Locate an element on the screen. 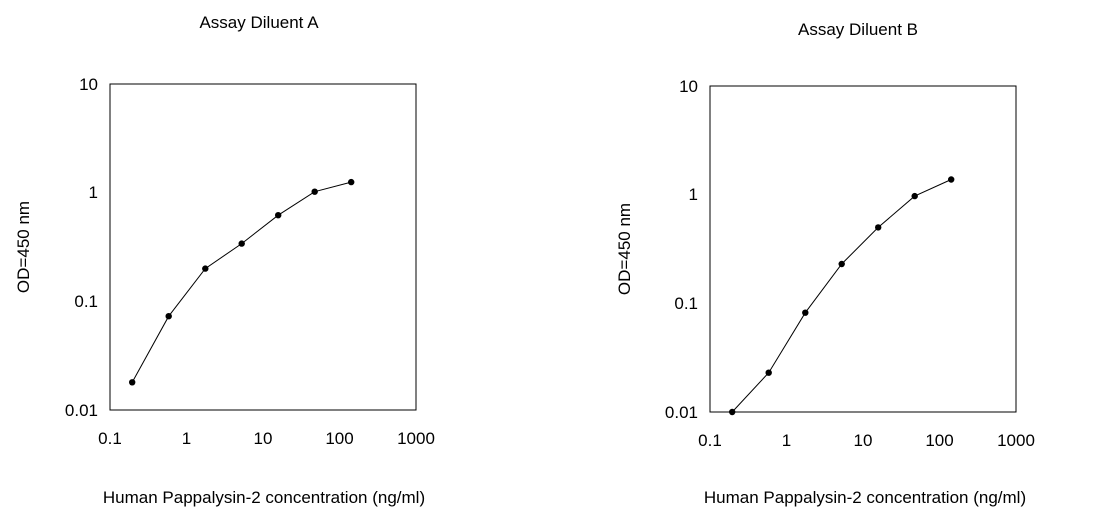  chart-b-x-tick-labels: 0.1 1 10 100 1000 is located at coordinates (866, 440).